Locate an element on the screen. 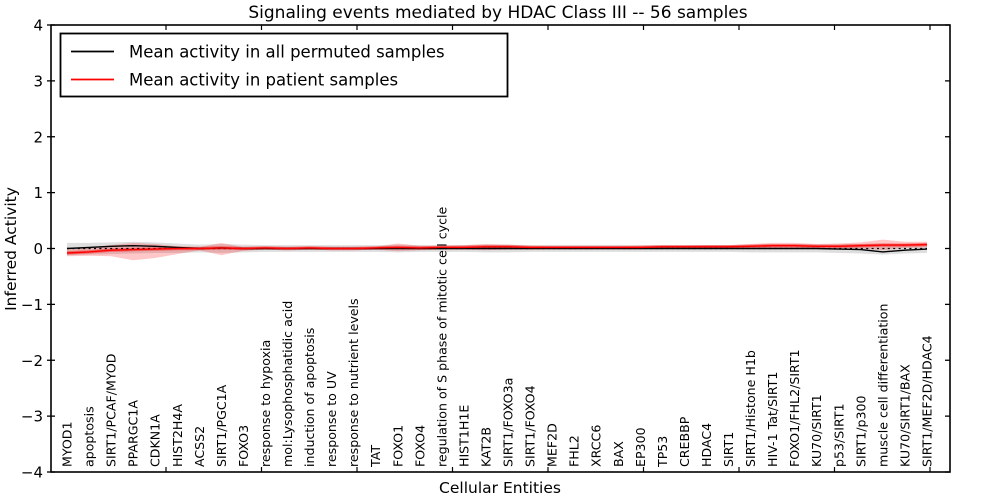 The height and width of the screenshot is (500, 1000). x-category-label: SIRT1/FOXO4 is located at coordinates (530, 426).